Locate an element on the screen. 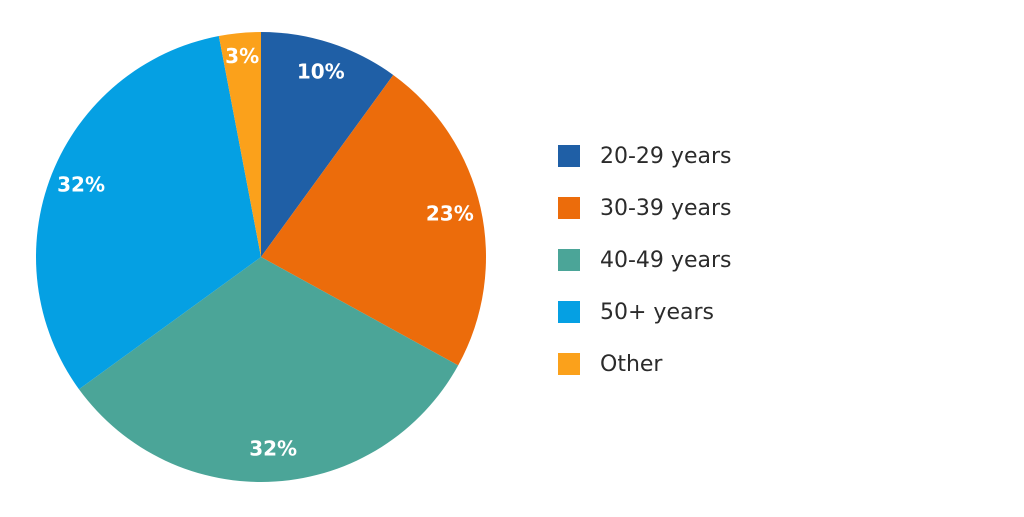  legend-swatch-other is located at coordinates (569, 364).